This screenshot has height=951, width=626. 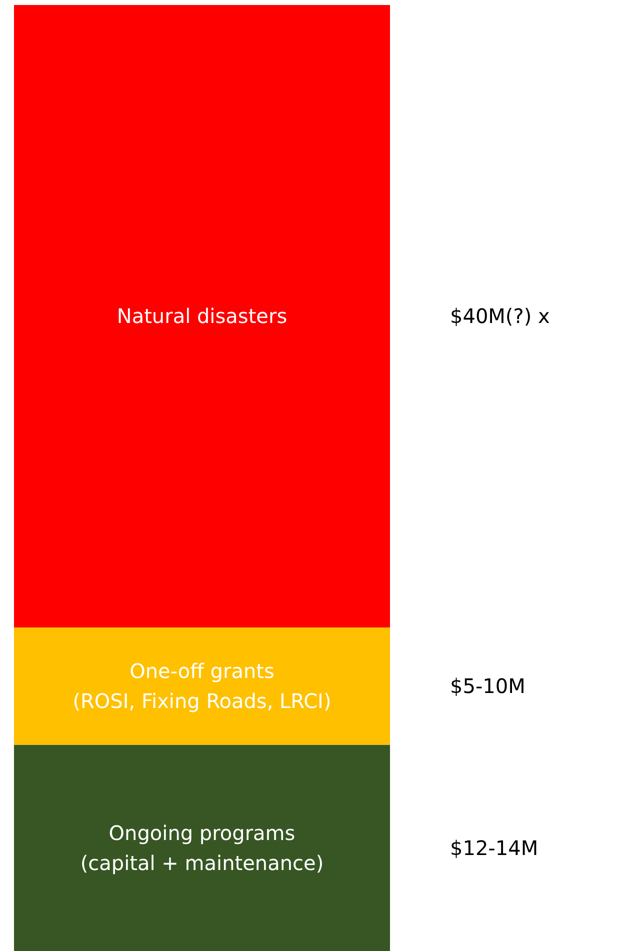 I want to click on text: $5-10M, so click(x=488, y=686).